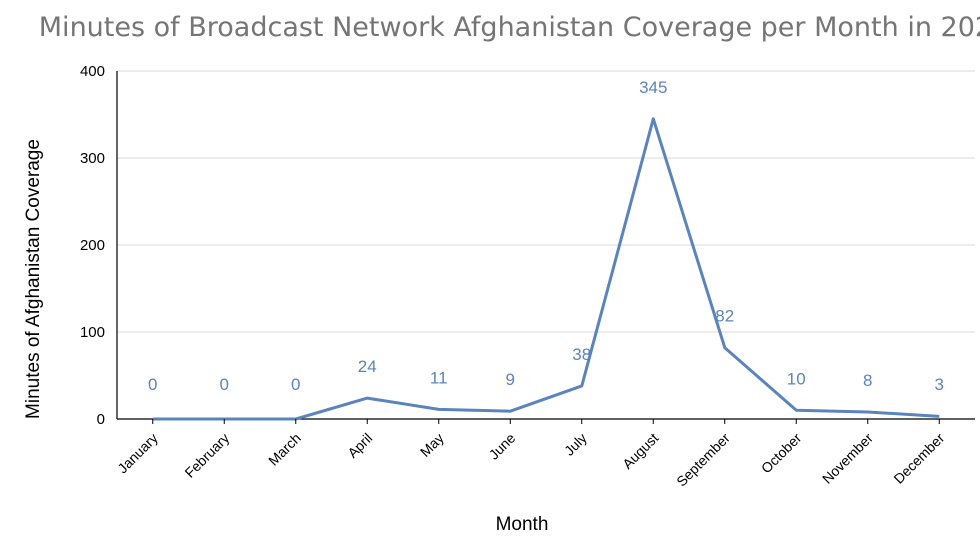 The width and height of the screenshot is (980, 543). Describe the element at coordinates (284, 449) in the screenshot. I see `x-tick-label: March` at that location.